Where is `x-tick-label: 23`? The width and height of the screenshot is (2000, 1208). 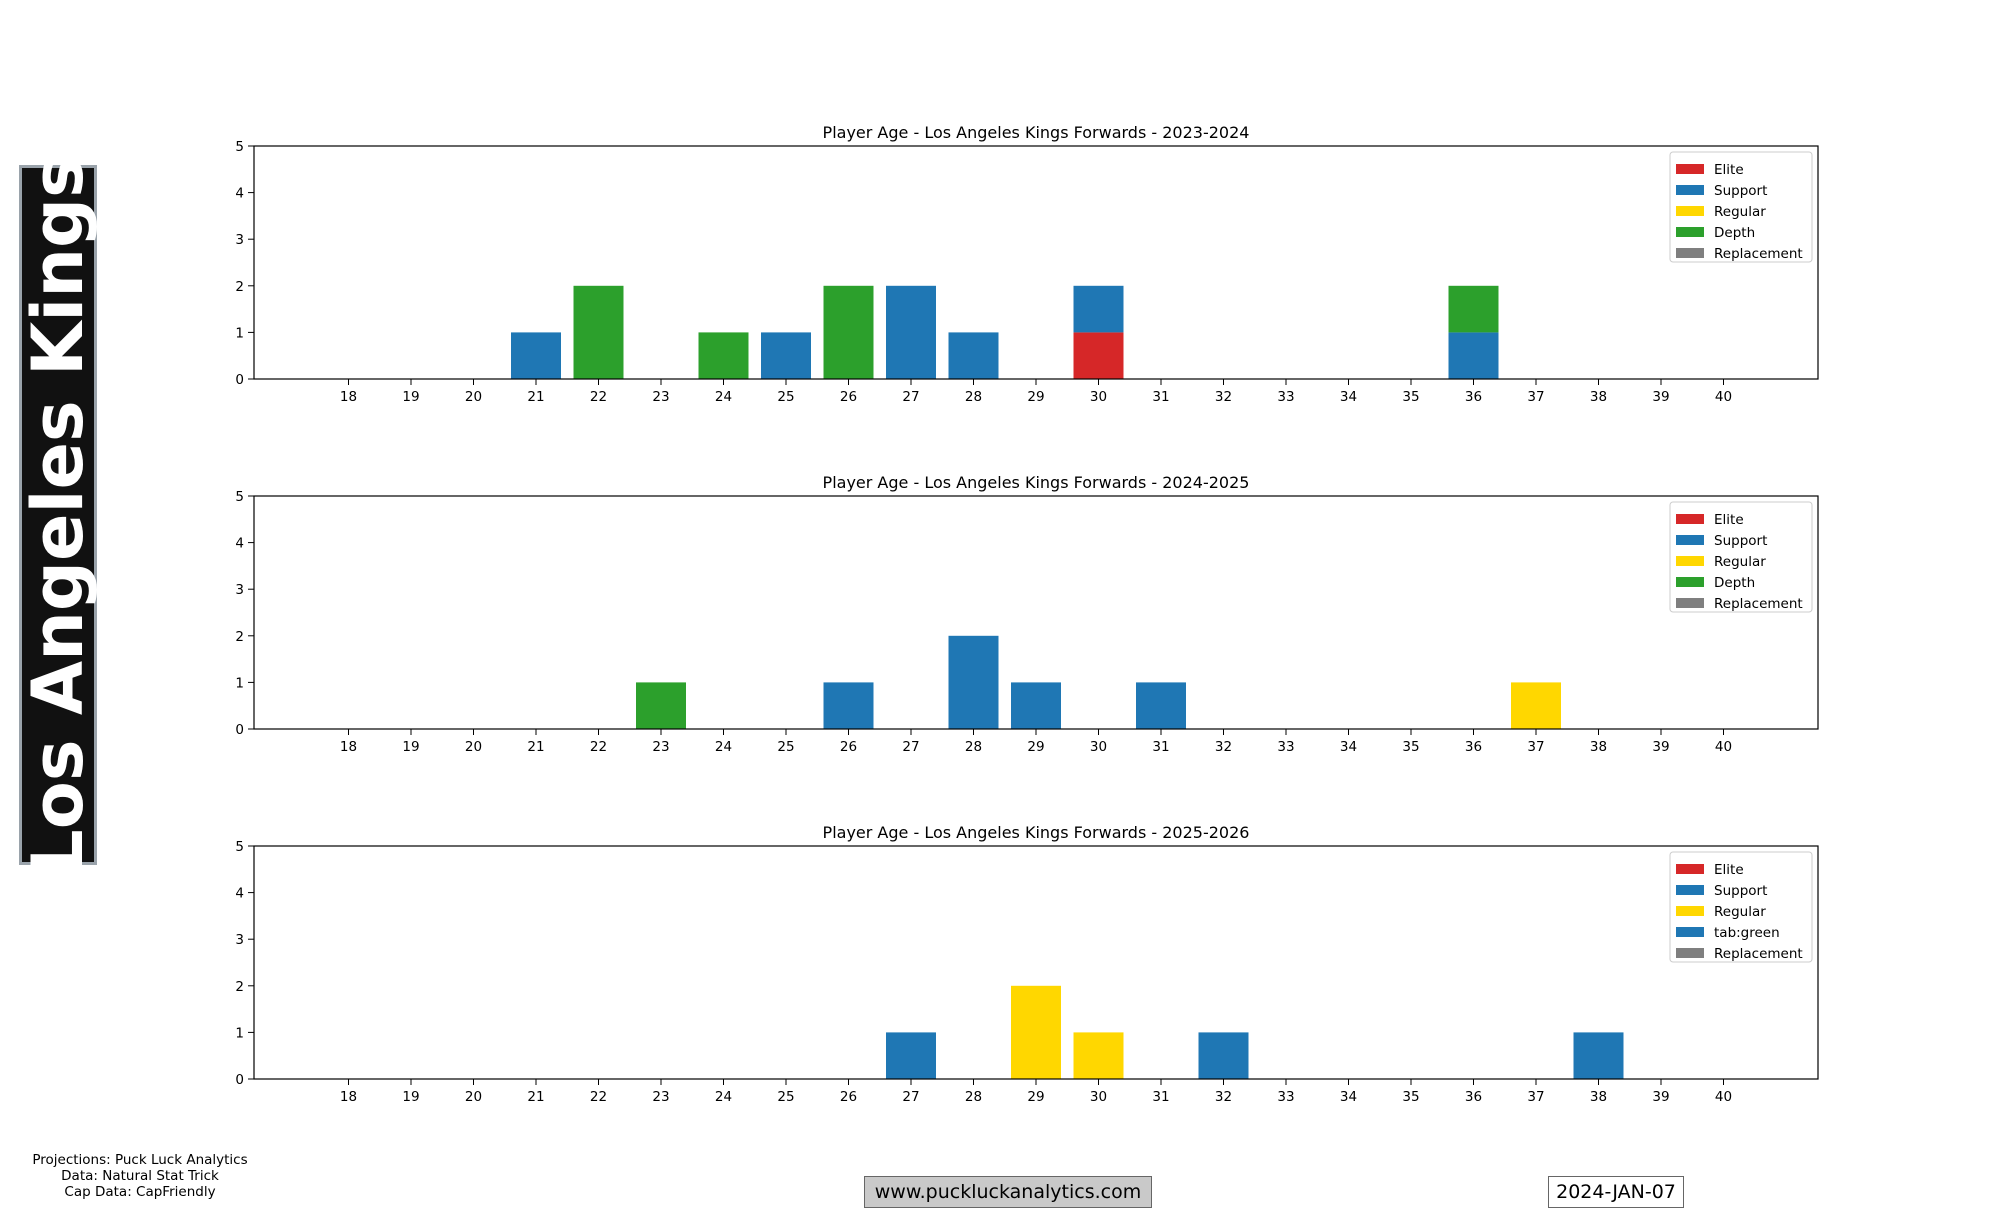 x-tick-label: 23 is located at coordinates (660, 747).